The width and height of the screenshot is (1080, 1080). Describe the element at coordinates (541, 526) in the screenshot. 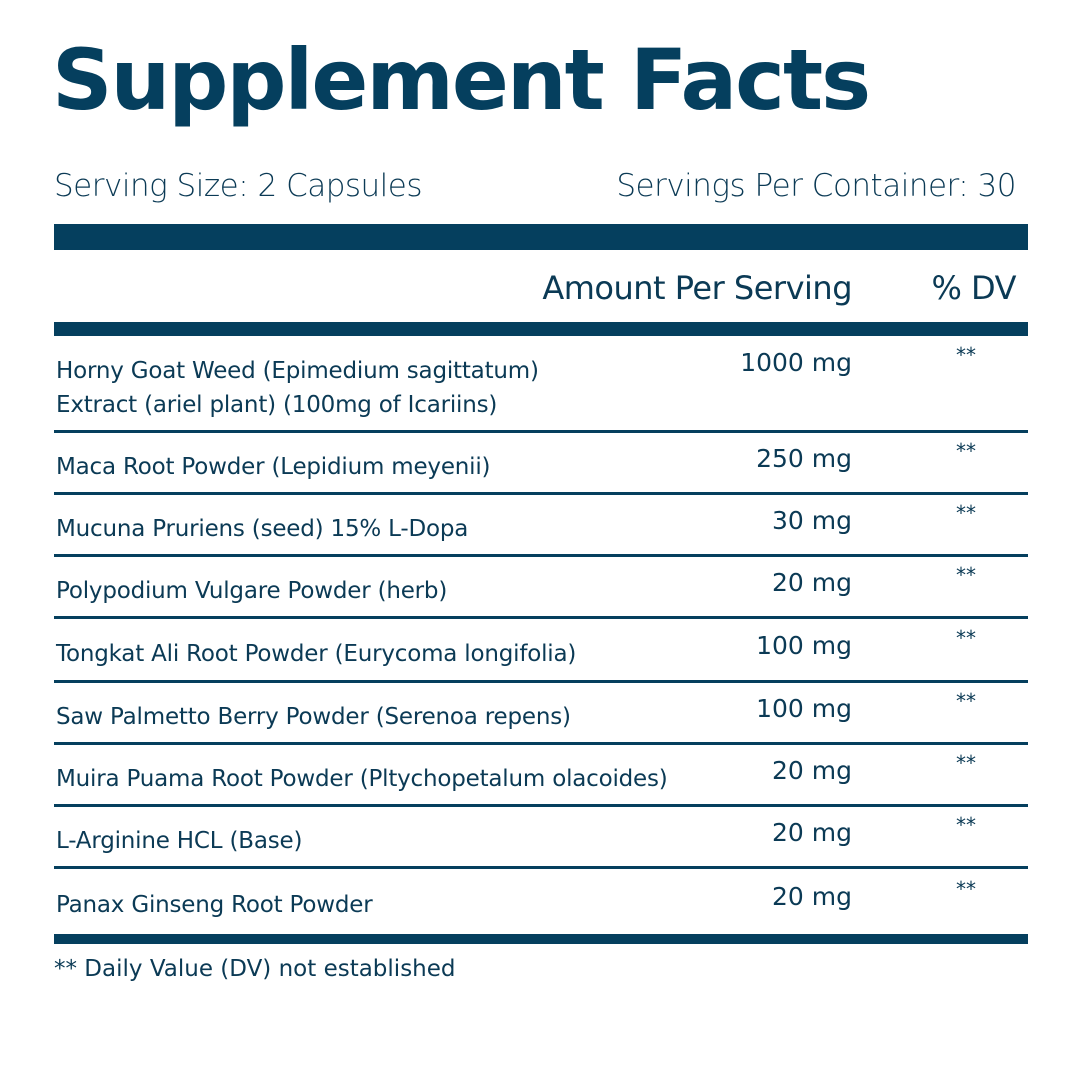

I see `ingredient-row: Mucuna Pruriens (seed) 15% L-Dopa 30 mg **` at that location.